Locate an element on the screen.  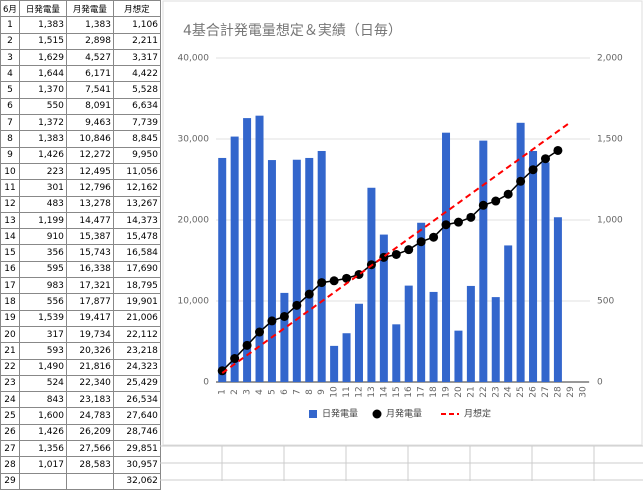
x-tick-label: 28 is located at coordinates (558, 392).